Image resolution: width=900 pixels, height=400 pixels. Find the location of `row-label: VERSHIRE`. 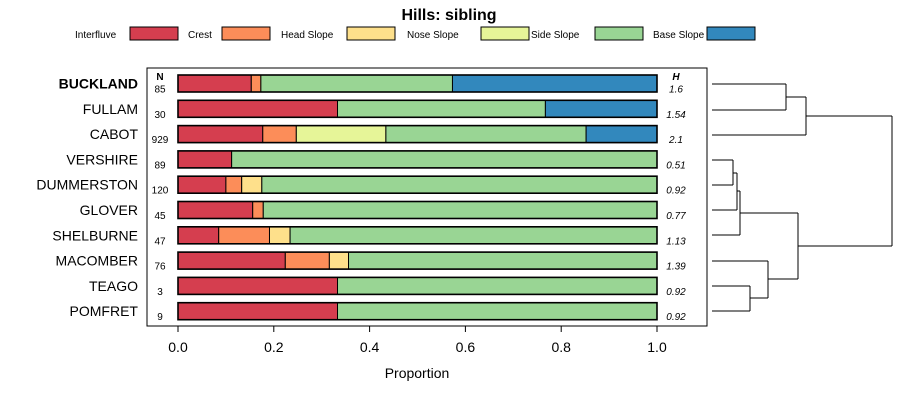

row-label: VERSHIRE is located at coordinates (102, 159).